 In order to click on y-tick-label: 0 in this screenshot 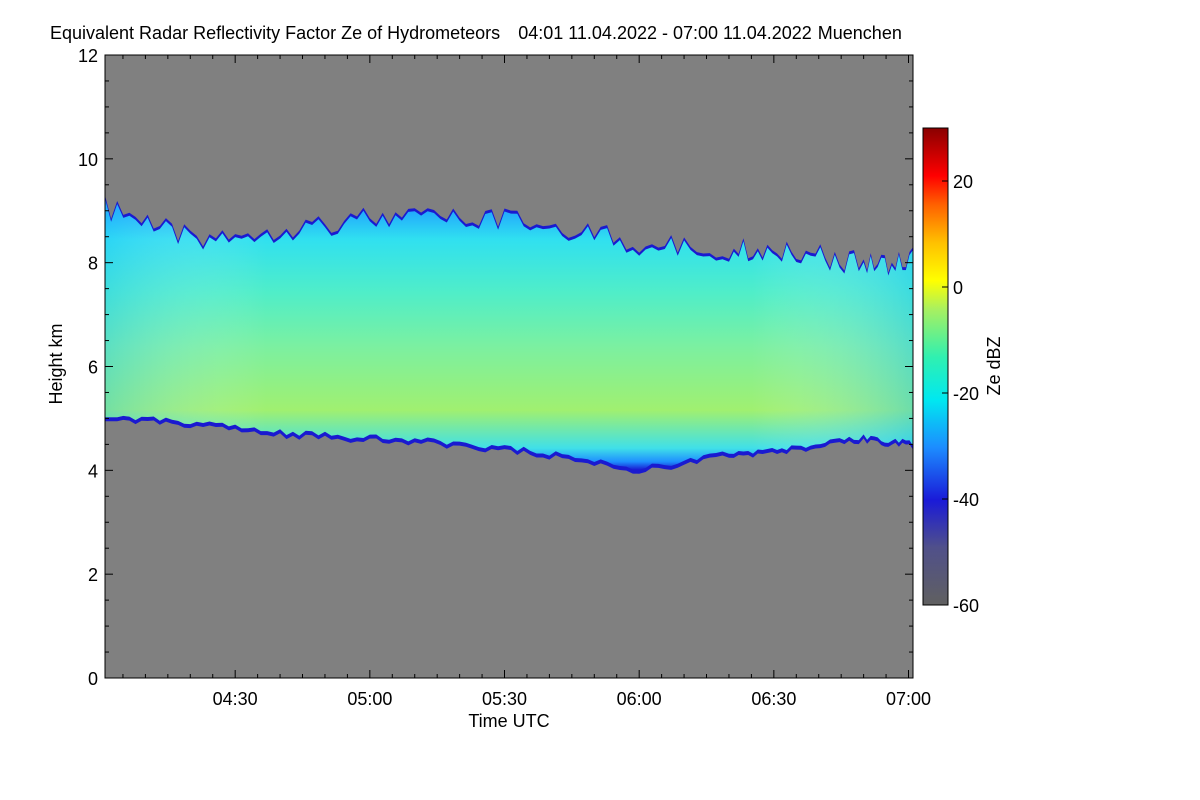, I will do `click(93, 679)`.